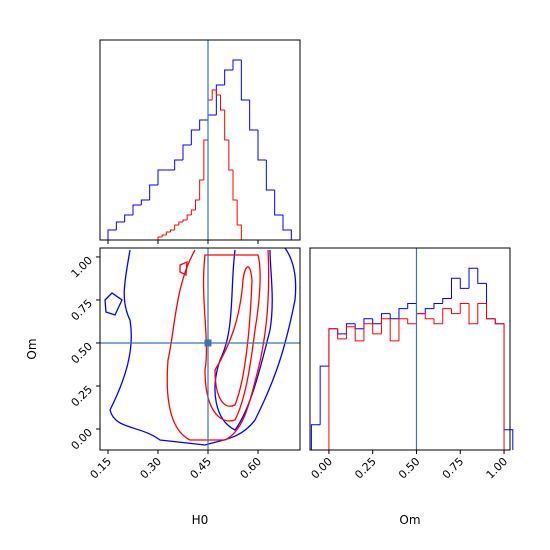 This screenshot has height=550, width=550. I want to click on y-tick-label: 1.00, so click(82, 267).